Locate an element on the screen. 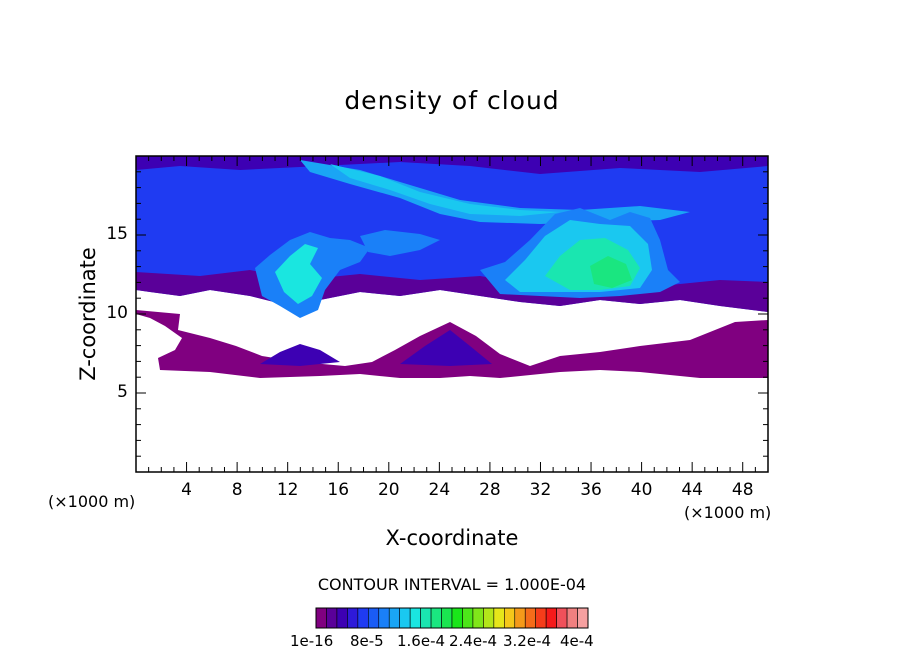 The image size is (904, 654). x-tick-label: 8 is located at coordinates (237, 490).